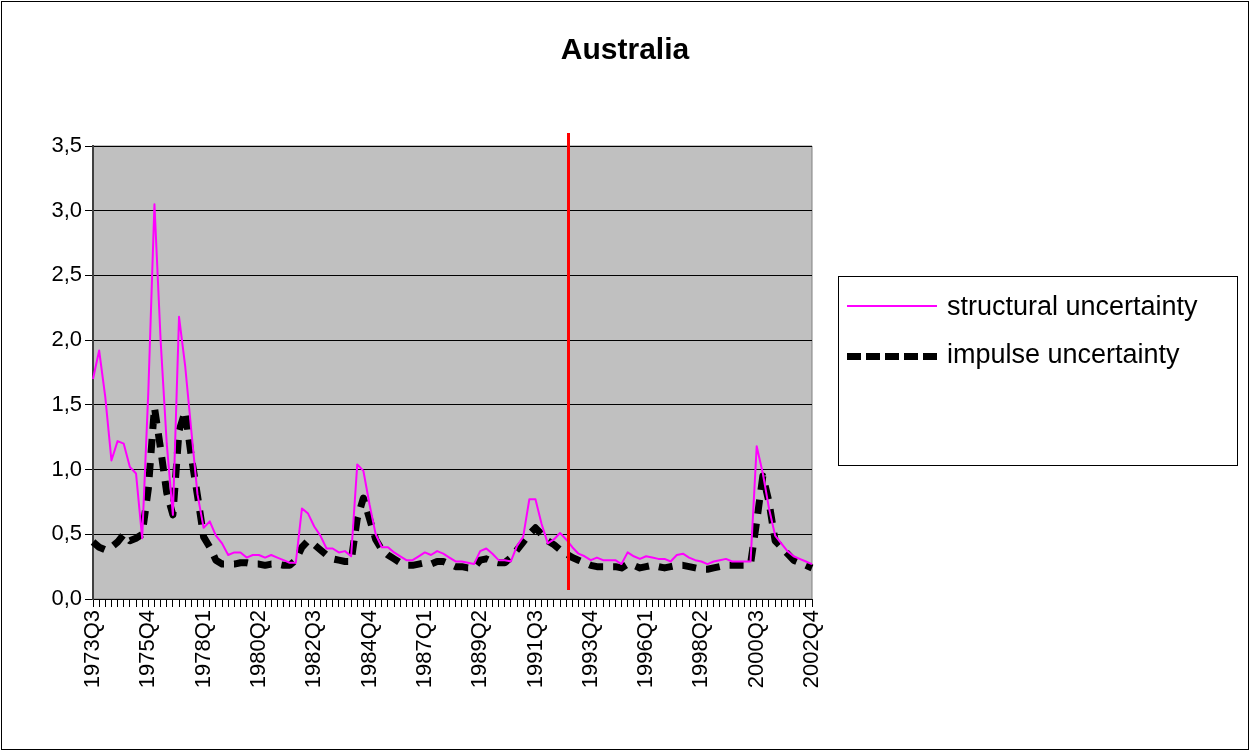 Image resolution: width=1250 pixels, height=751 pixels. What do you see at coordinates (66, 339) in the screenshot?
I see `y-tick-label: 2,0` at bounding box center [66, 339].